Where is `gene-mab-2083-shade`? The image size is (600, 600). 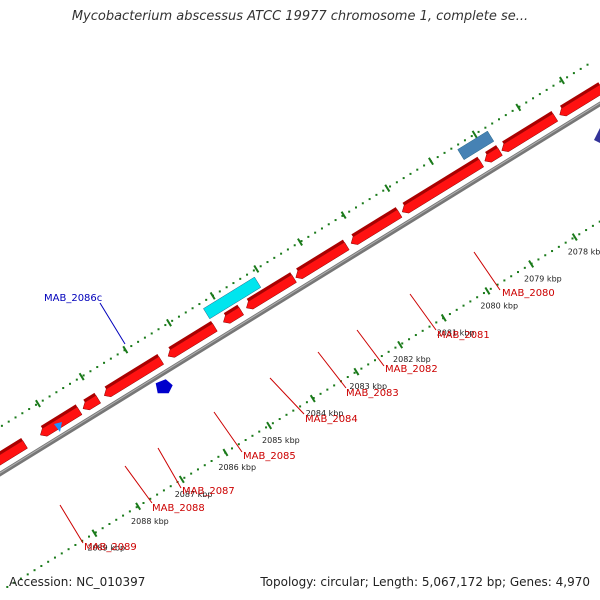 gene-mab-2083-shade is located at coordinates (320, 255).